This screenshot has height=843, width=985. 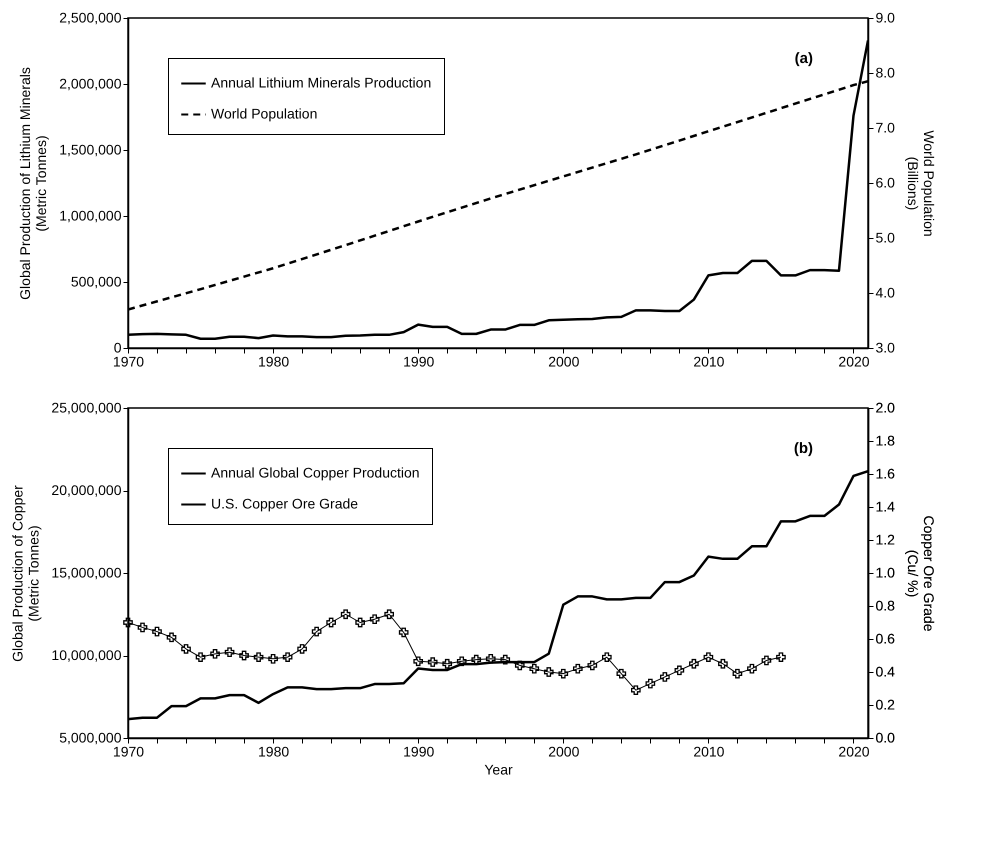 I want to click on y-tick-label: 500,000, so click(x=96, y=282).